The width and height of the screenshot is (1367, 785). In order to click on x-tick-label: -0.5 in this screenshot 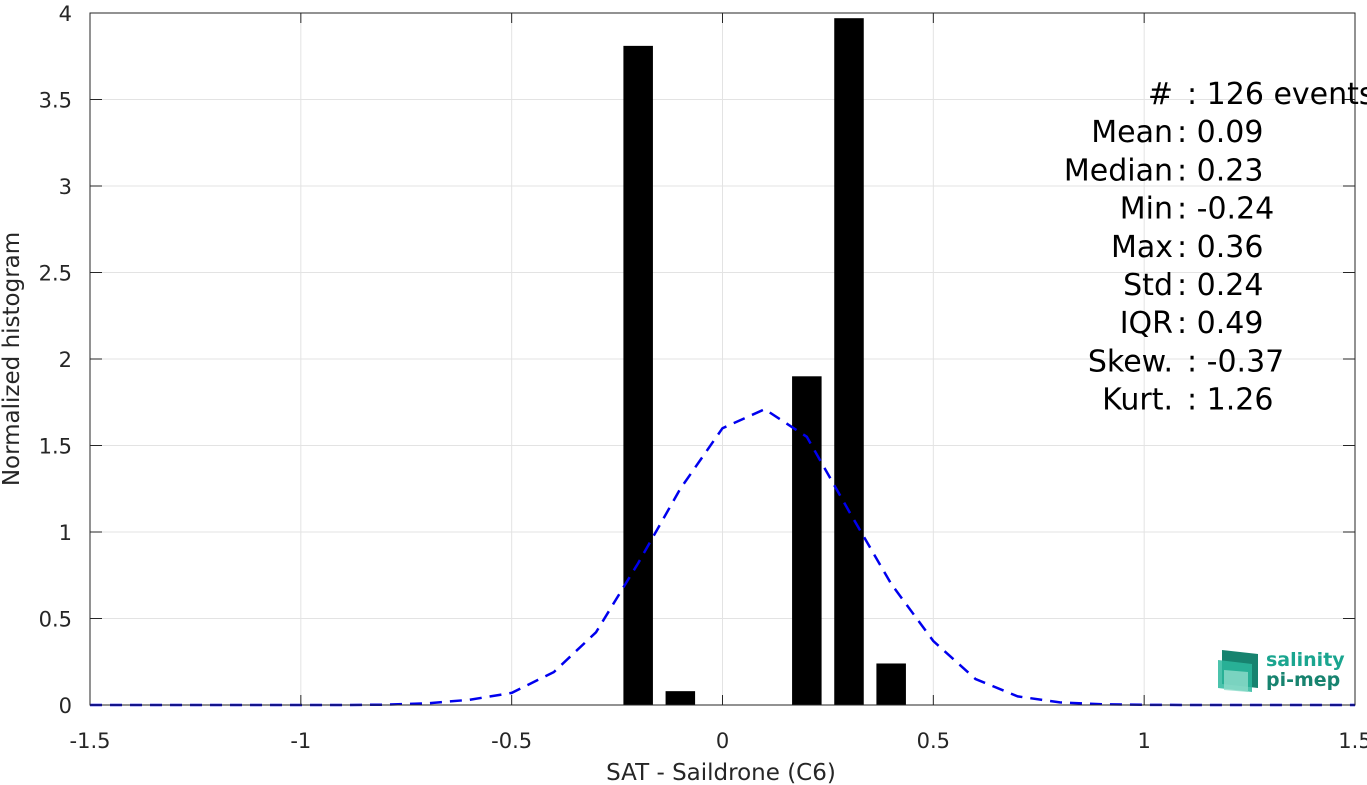, I will do `click(511, 741)`.